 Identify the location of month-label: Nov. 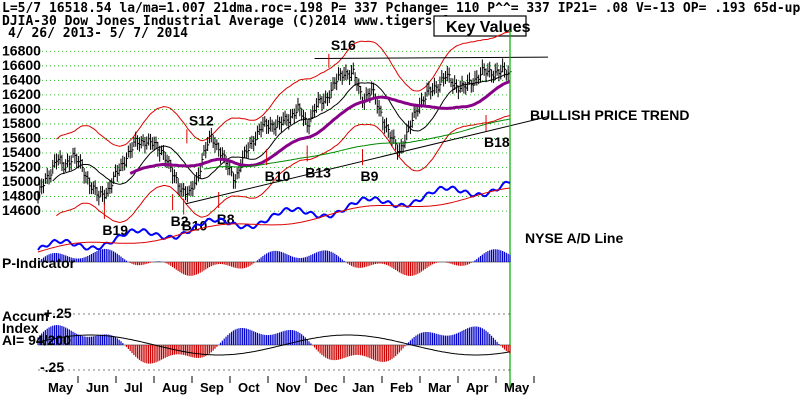
(288, 387).